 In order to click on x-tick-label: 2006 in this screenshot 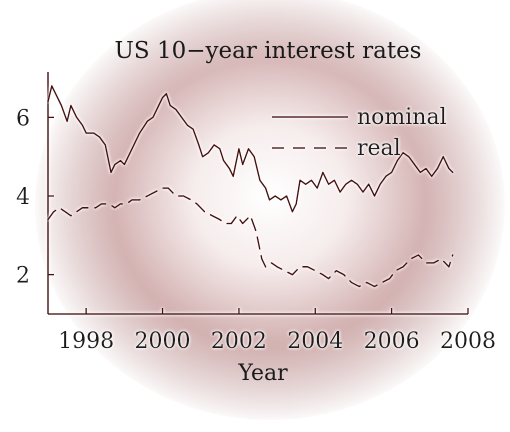, I will do `click(392, 341)`.